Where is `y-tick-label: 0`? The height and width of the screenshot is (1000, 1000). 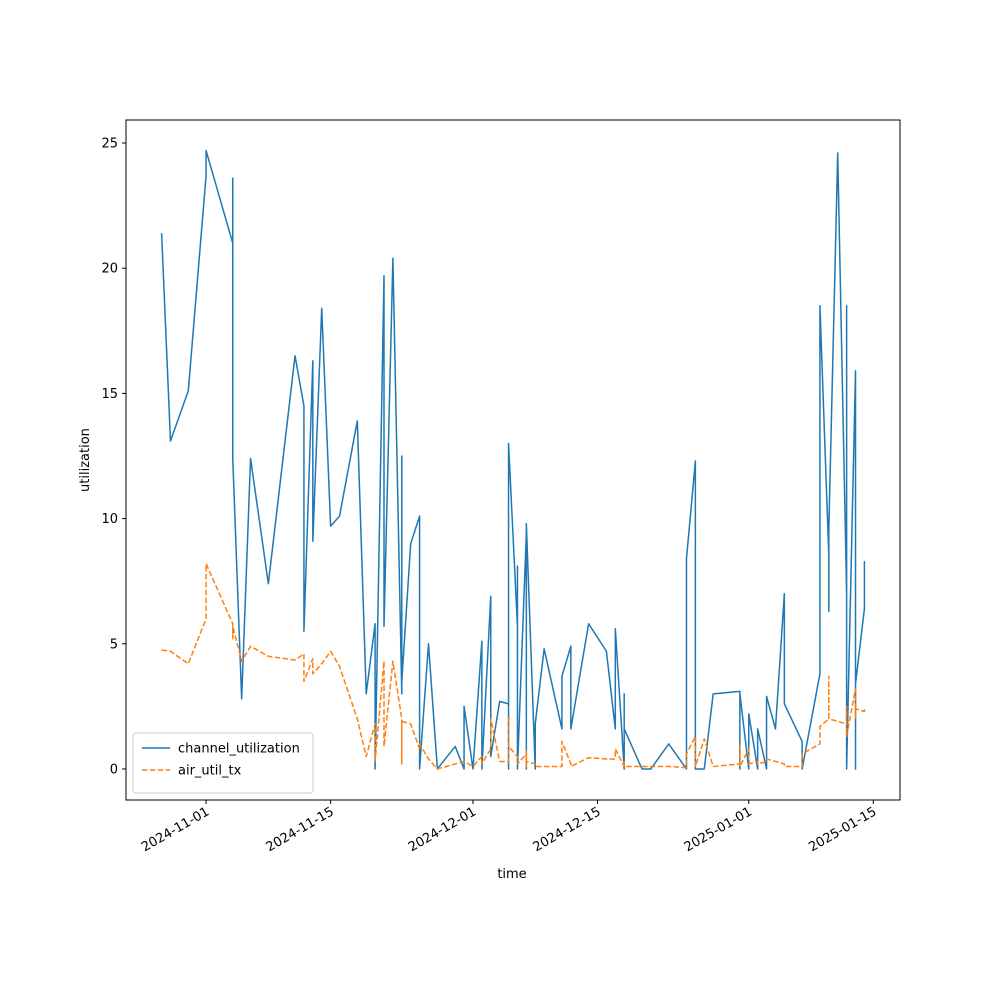
y-tick-label: 0 is located at coordinates (114, 769).